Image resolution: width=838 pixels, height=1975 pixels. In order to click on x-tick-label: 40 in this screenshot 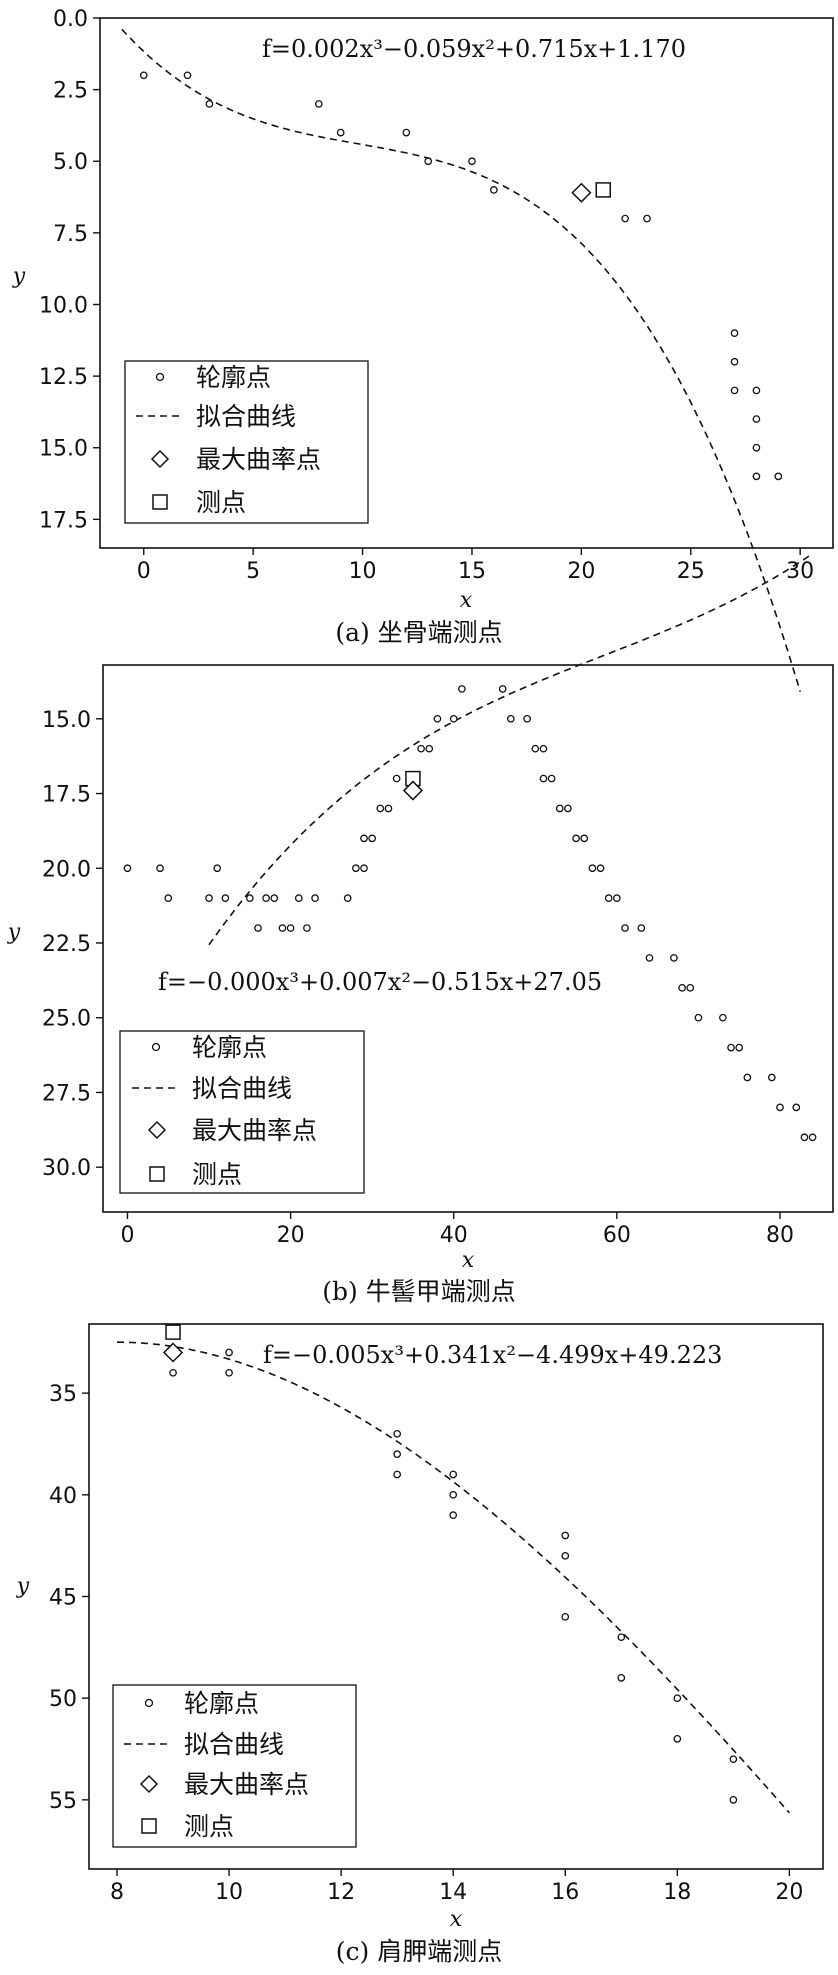, I will do `click(454, 1235)`.